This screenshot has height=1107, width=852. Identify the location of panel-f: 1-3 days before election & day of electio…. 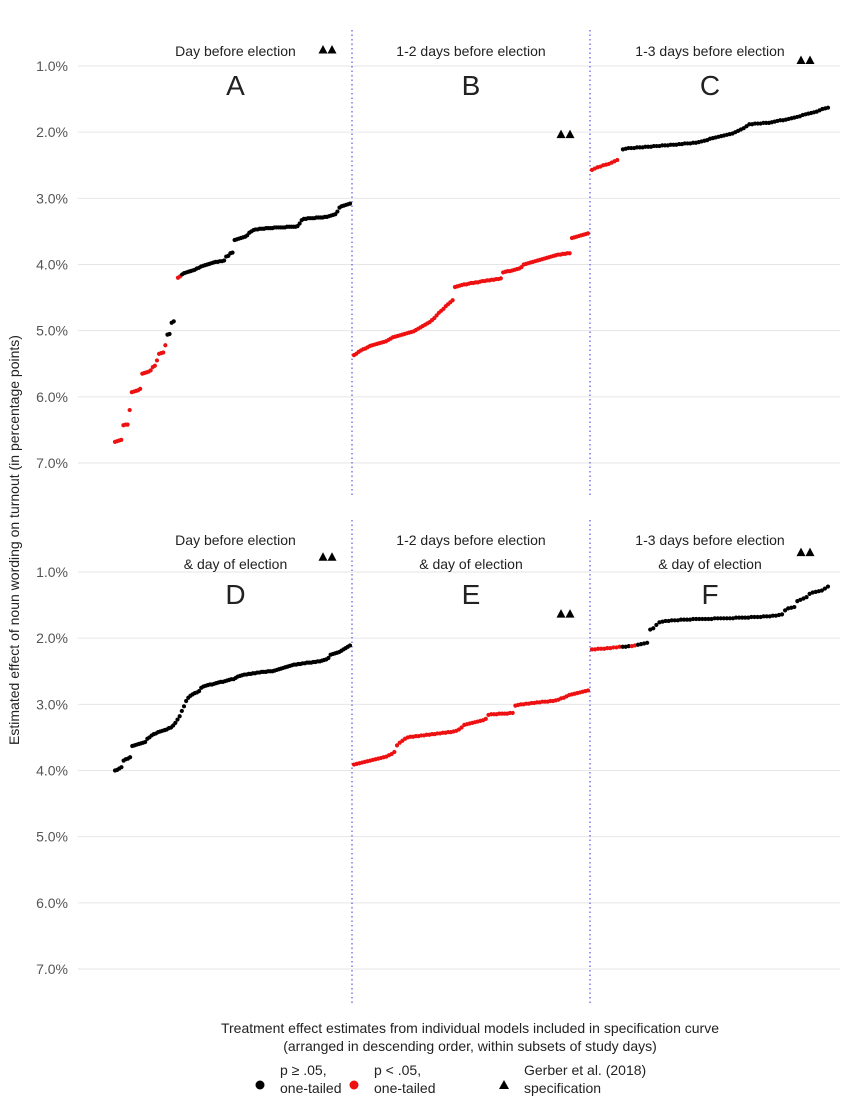
(710, 592).